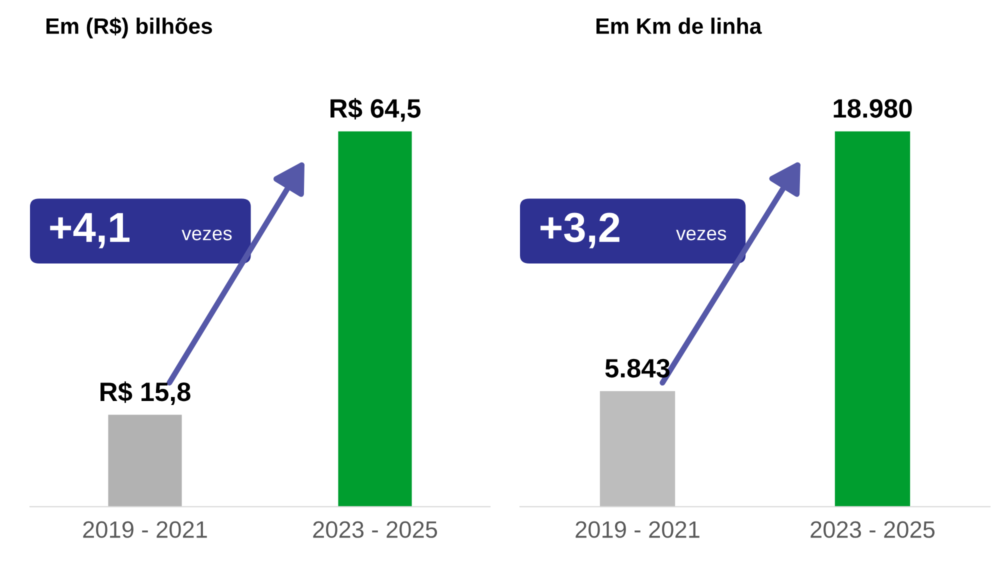 The image size is (1000, 563). What do you see at coordinates (375, 110) in the screenshot?
I see `data-label: R$ 64,5` at bounding box center [375, 110].